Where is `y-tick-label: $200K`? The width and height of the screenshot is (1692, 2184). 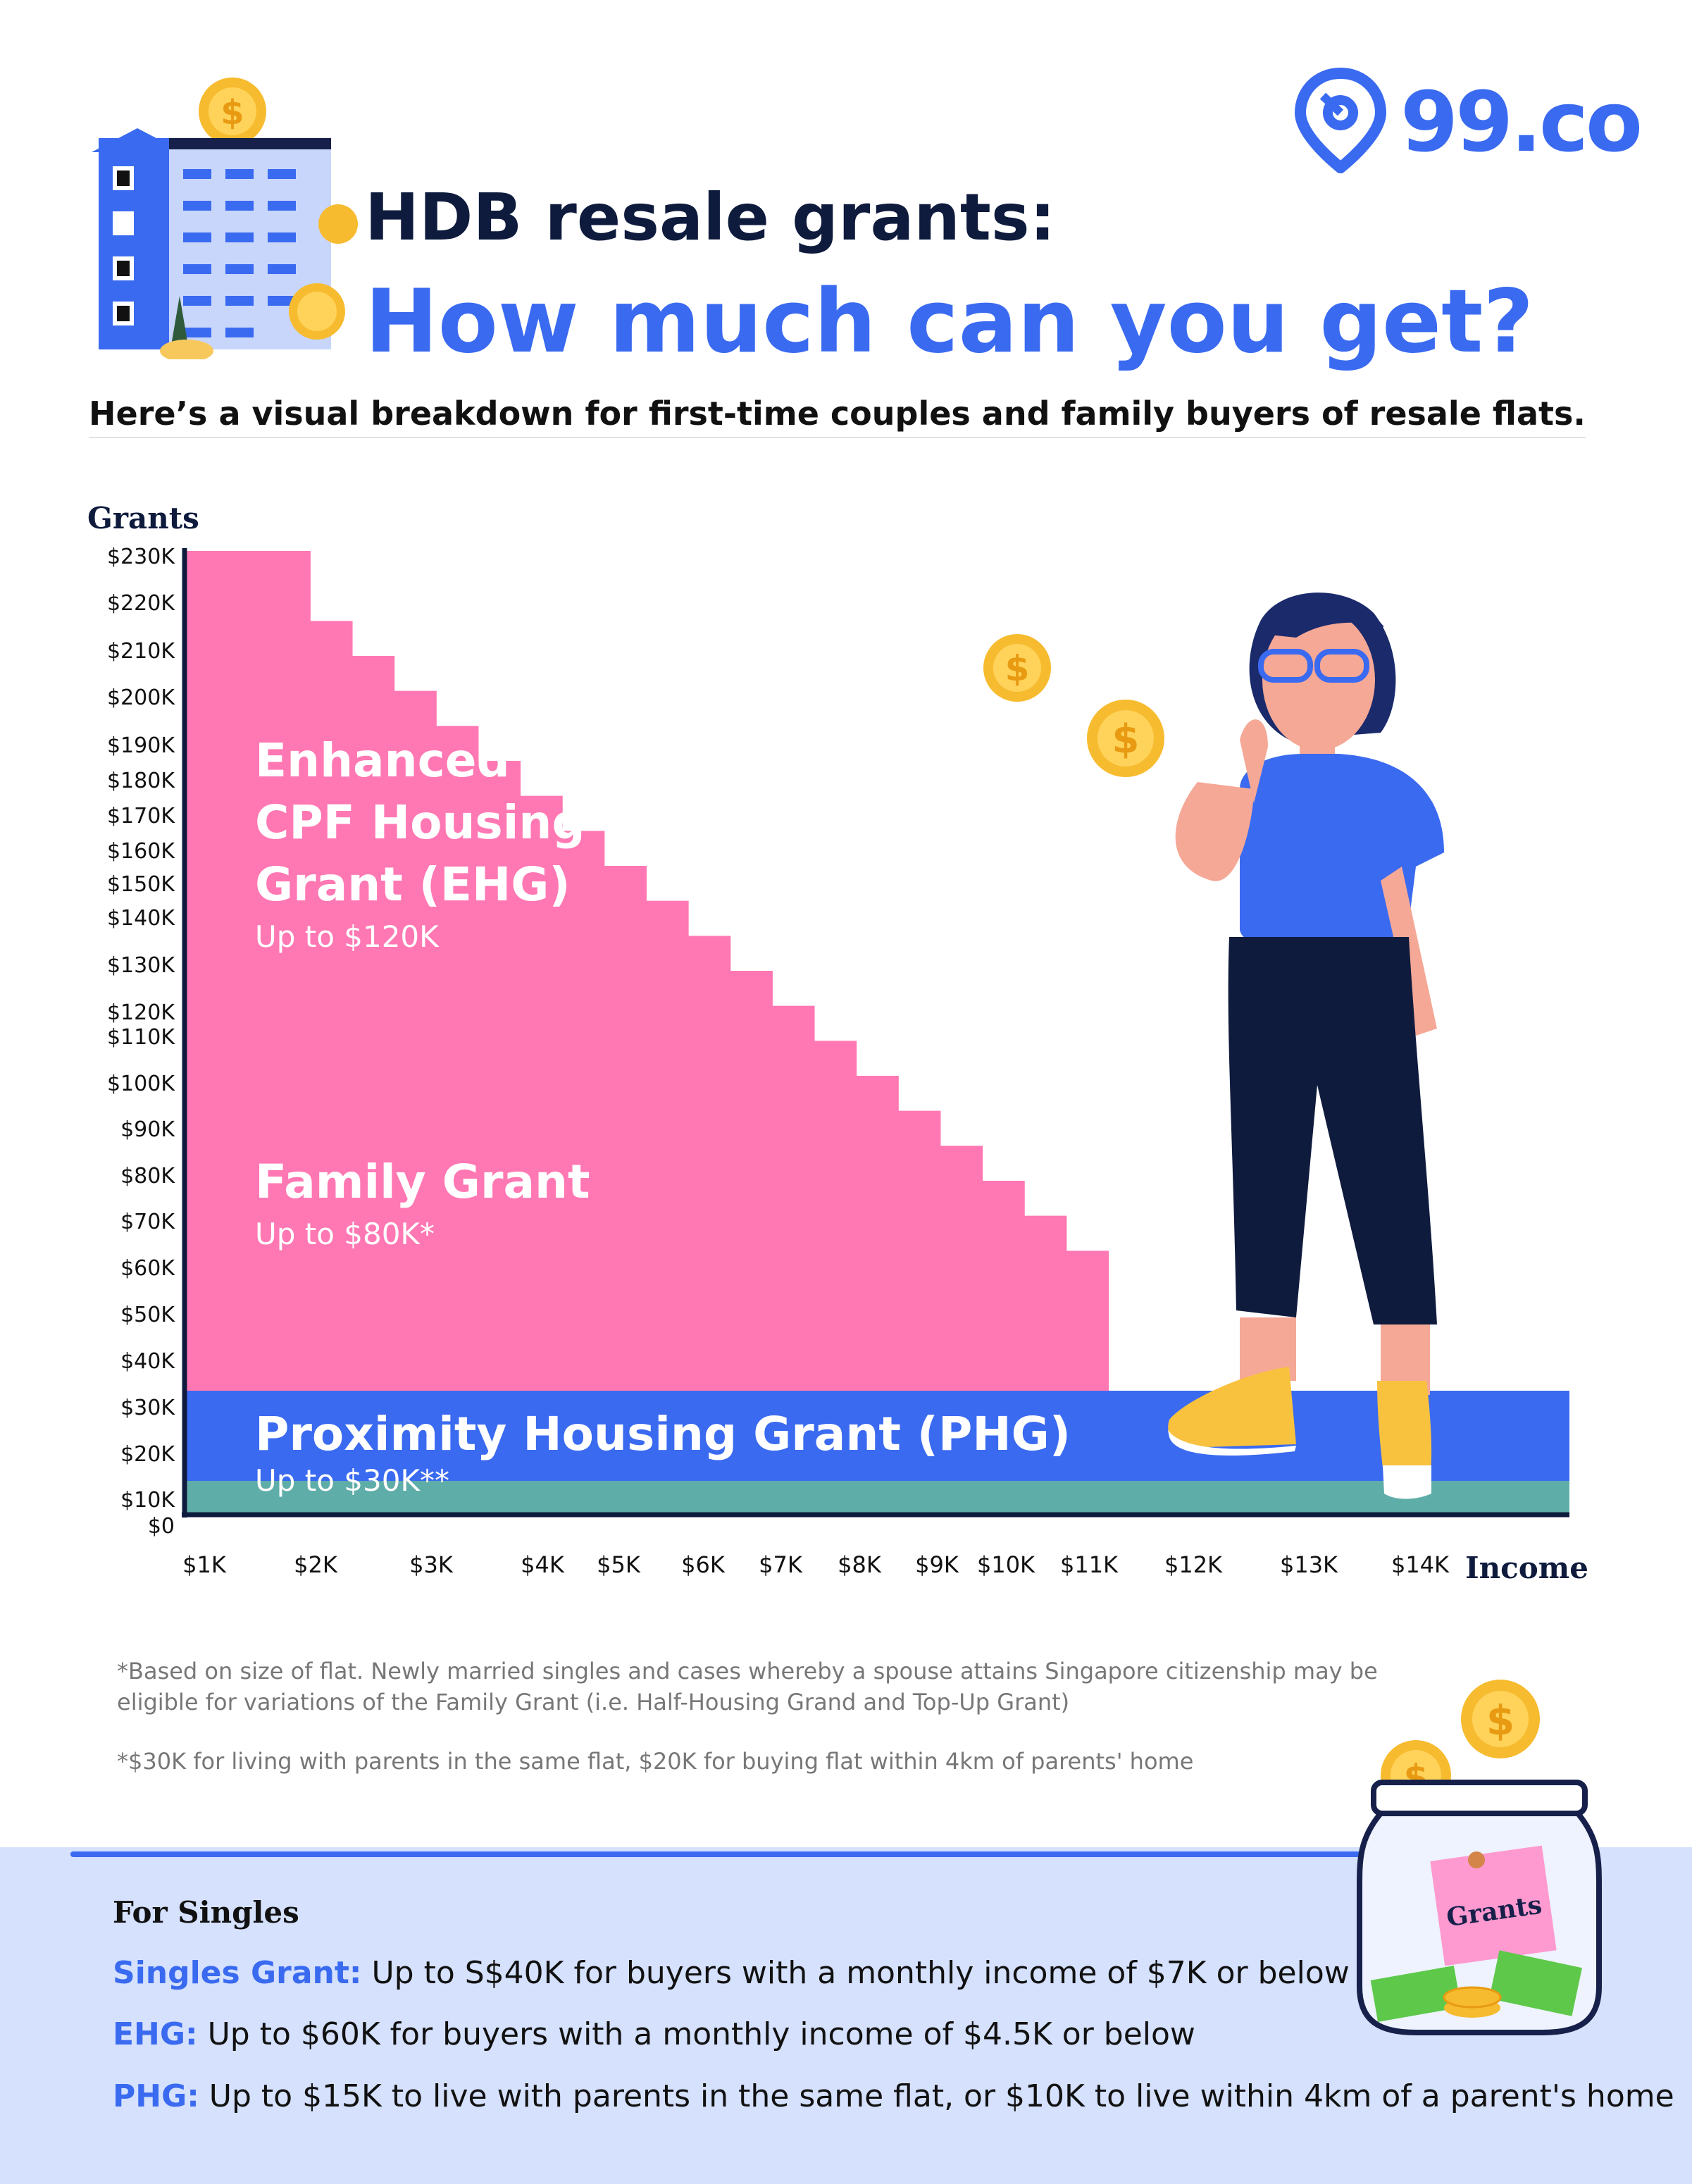
y-tick-label: $200K is located at coordinates (141, 697).